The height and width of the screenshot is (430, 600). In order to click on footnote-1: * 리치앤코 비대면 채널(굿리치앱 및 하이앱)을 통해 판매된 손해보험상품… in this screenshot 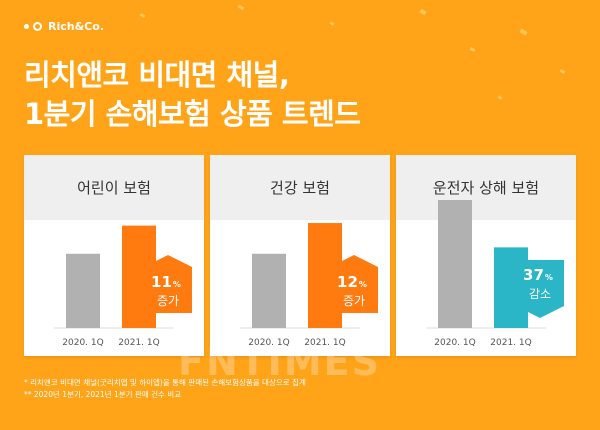, I will do `click(165, 382)`.